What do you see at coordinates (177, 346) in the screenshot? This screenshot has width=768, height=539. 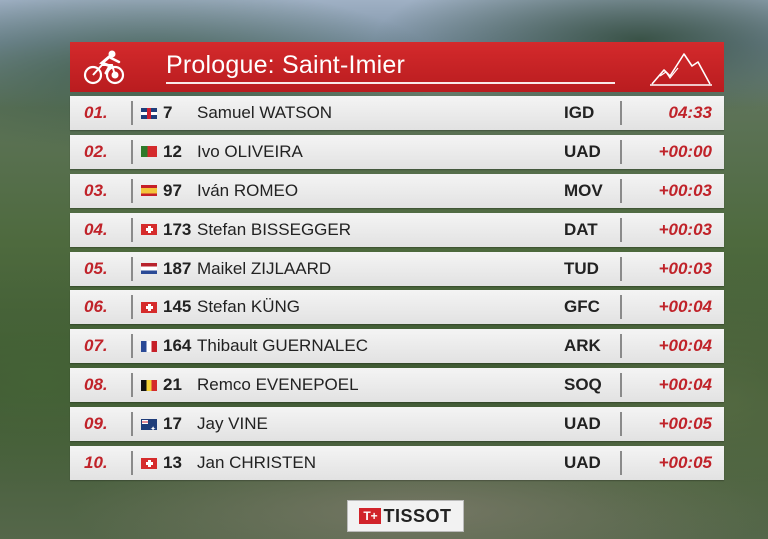 I see `bib-number: 164` at bounding box center [177, 346].